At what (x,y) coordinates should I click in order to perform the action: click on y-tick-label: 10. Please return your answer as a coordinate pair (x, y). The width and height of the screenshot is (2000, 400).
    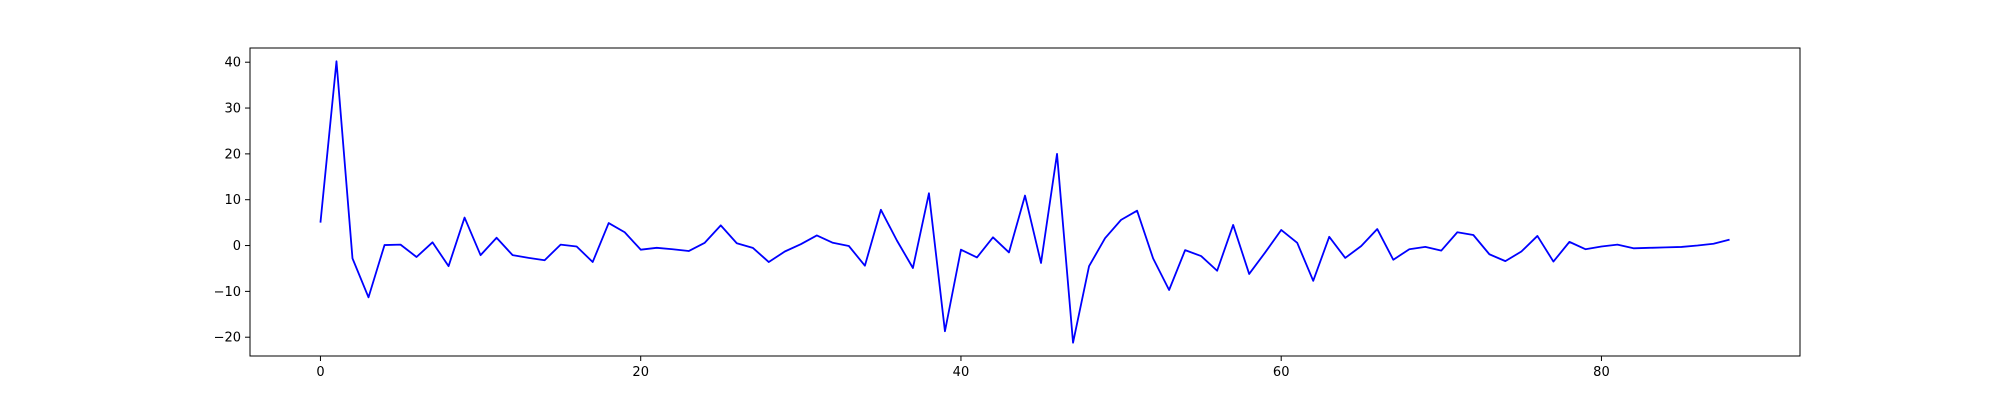
    Looking at the image, I should click on (232, 200).